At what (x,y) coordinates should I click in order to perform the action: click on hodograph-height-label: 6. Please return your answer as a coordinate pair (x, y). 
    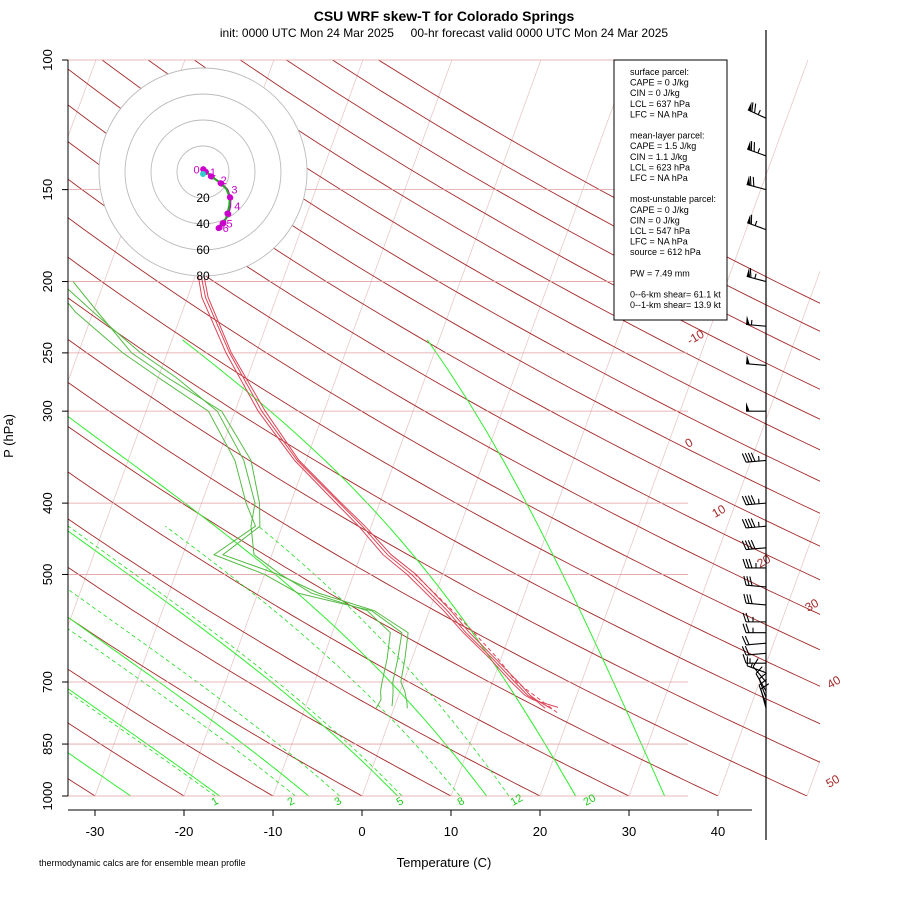
    Looking at the image, I should click on (226, 229).